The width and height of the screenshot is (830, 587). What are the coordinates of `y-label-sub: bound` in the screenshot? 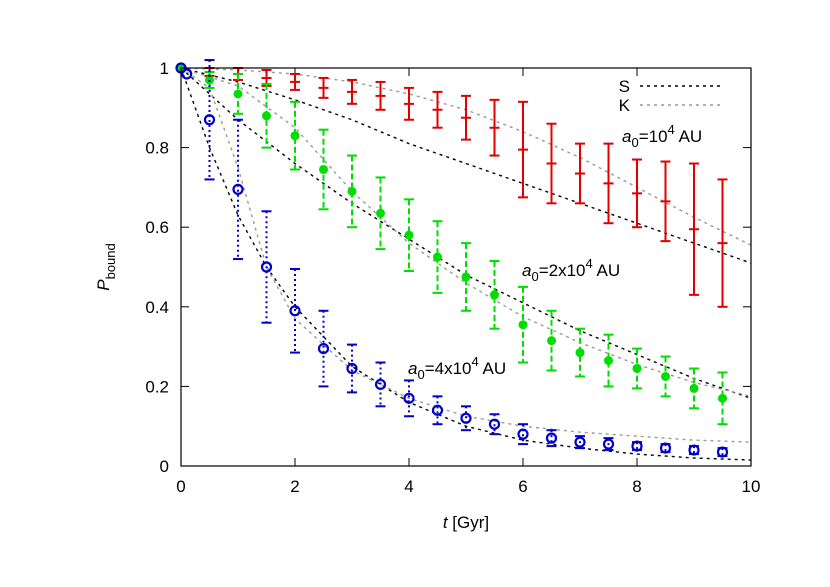 It's located at (110, 261).